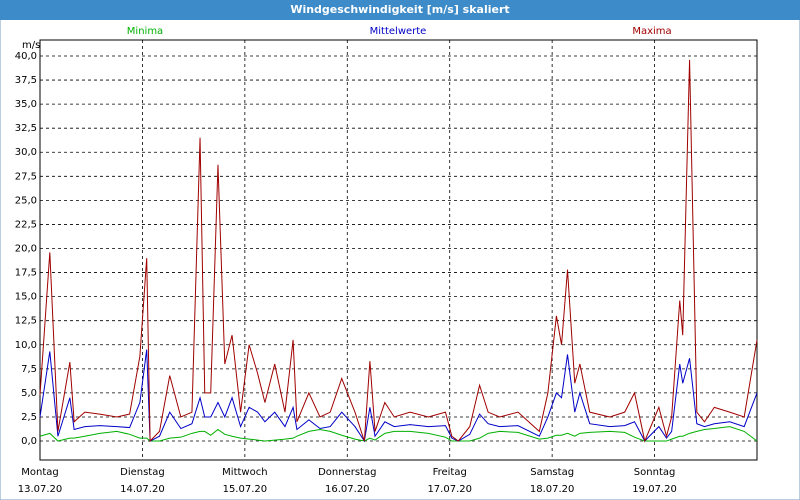 This screenshot has height=500, width=800. What do you see at coordinates (26, 224) in the screenshot?
I see `y-tick-label: 22,5` at bounding box center [26, 224].